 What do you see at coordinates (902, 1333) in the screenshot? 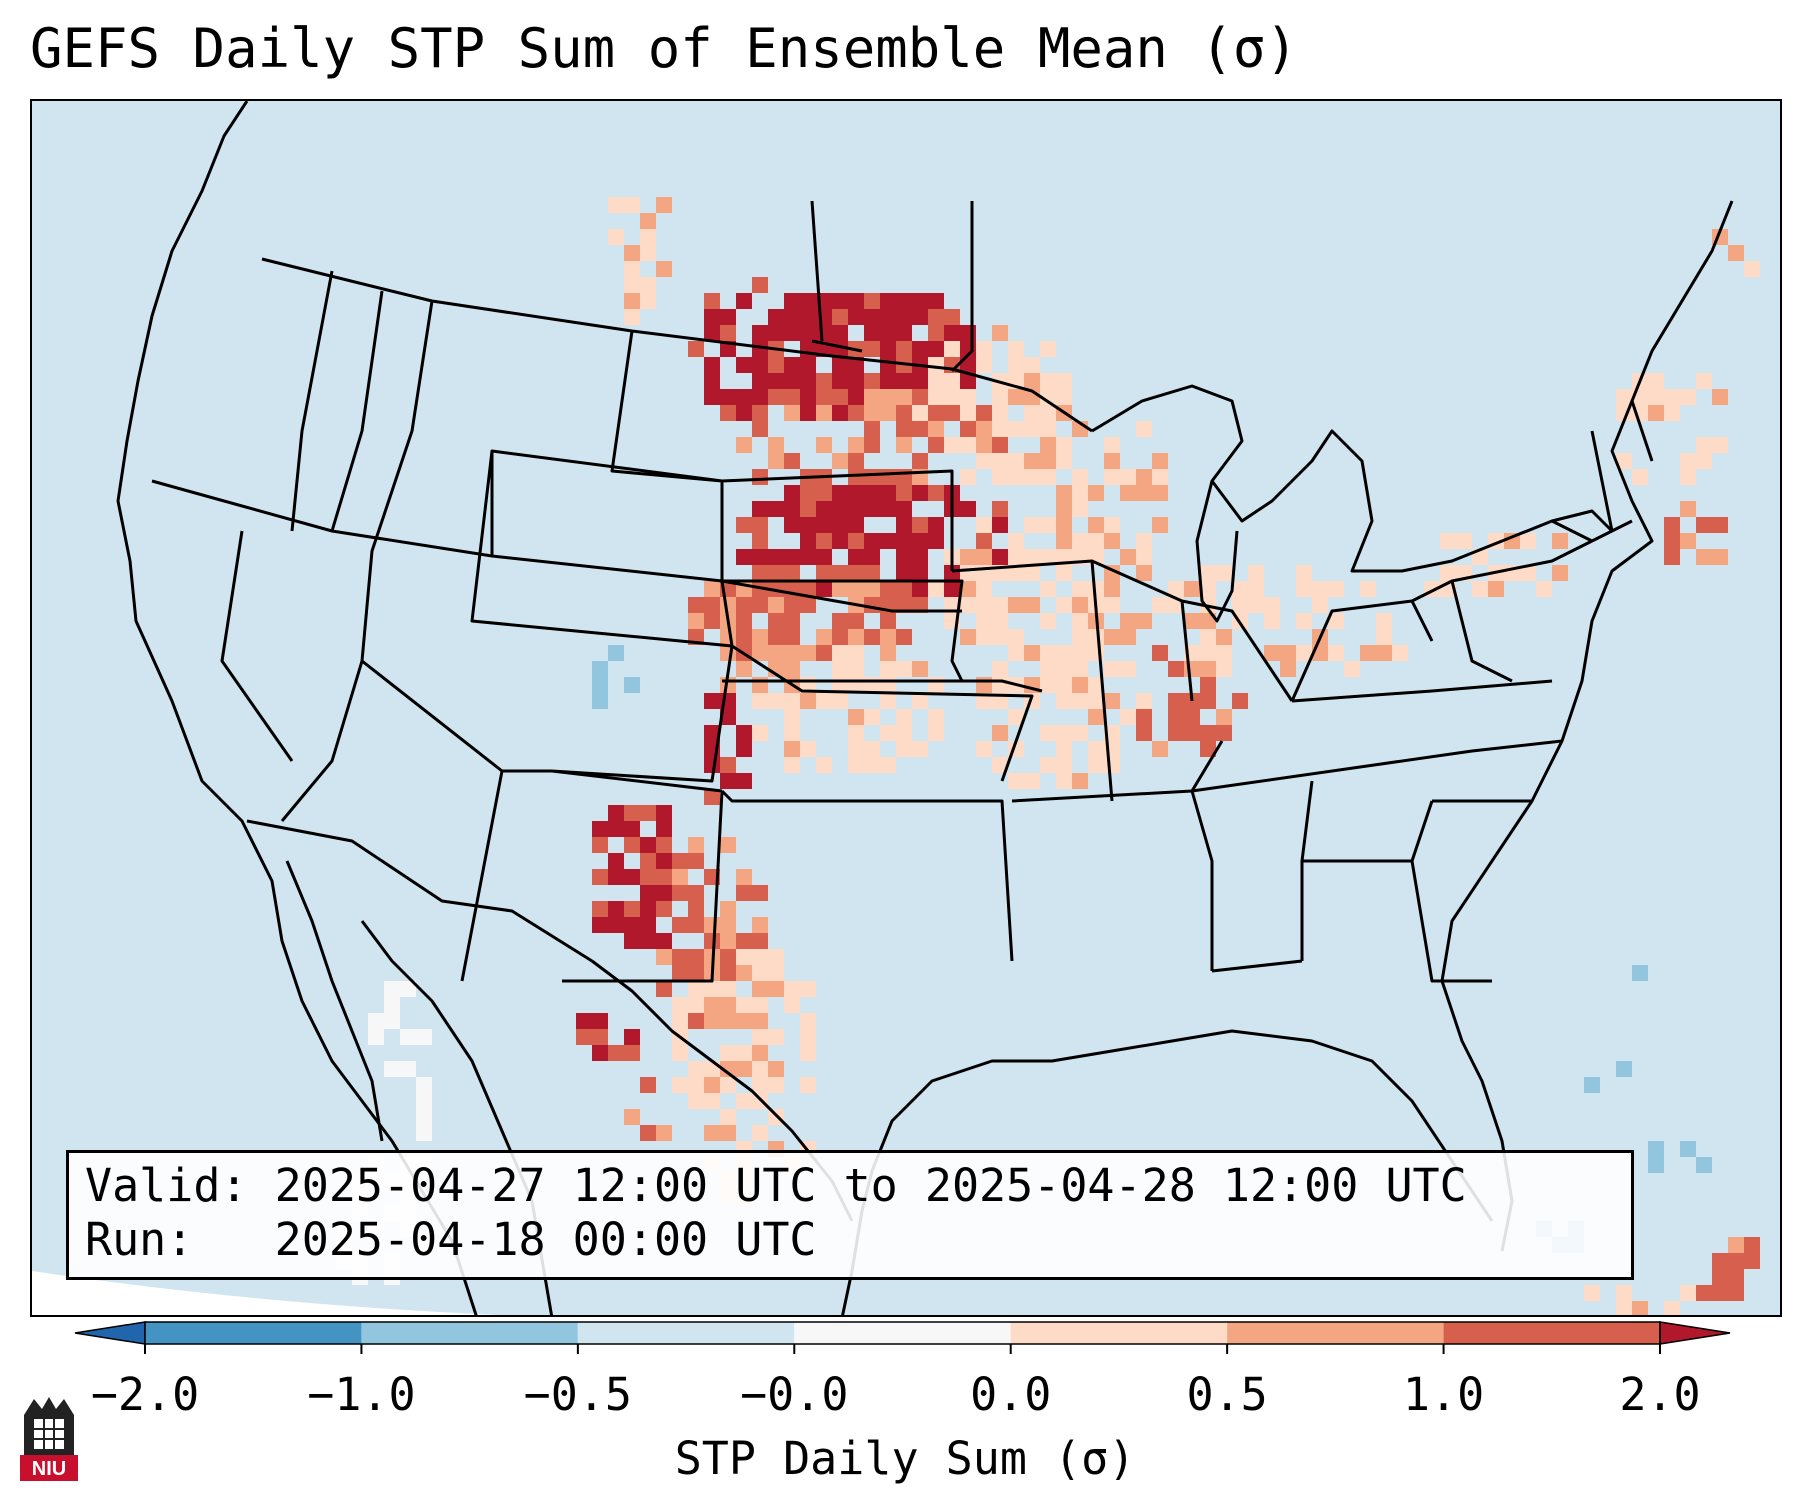
I see `colorbar-segments` at bounding box center [902, 1333].